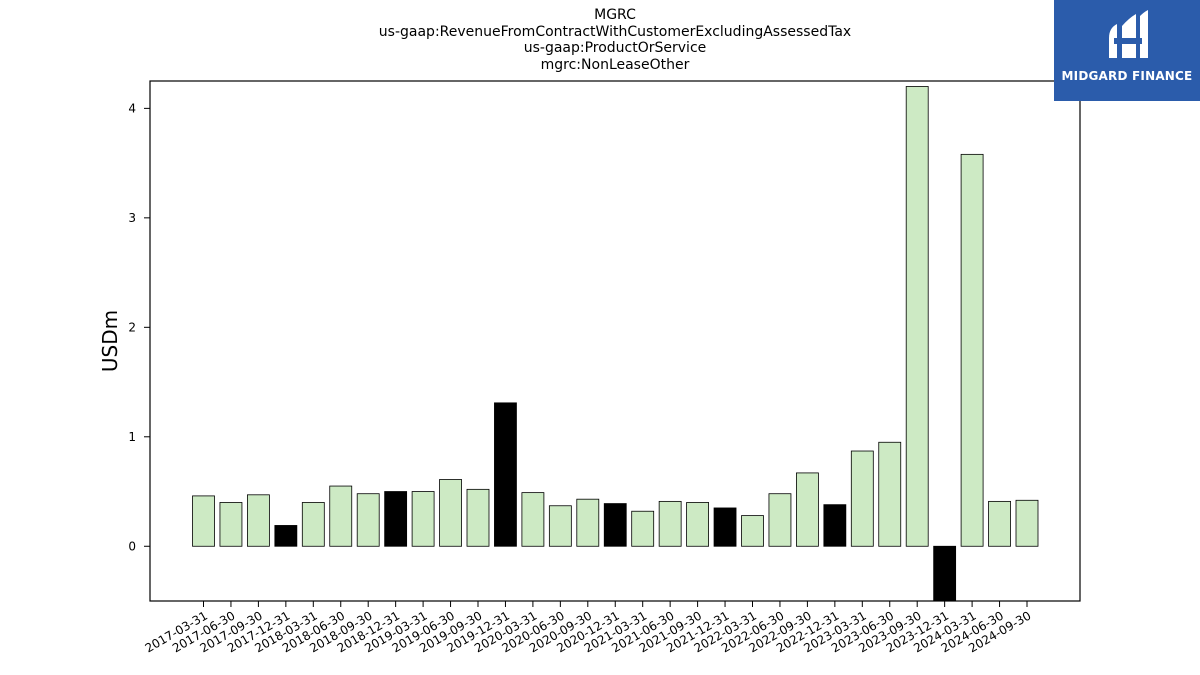 This screenshot has height=675, width=1200. I want to click on y-tick-label: 2, so click(132, 327).